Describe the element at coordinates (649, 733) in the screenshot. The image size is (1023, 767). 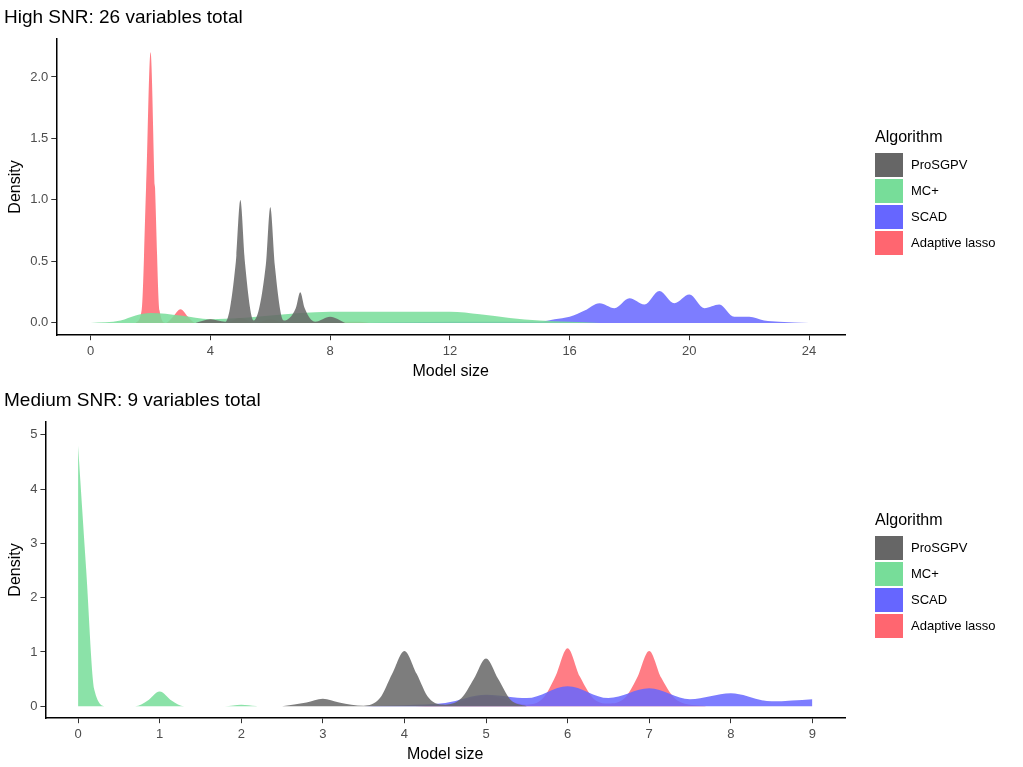
I see `x-tick-label: 7` at that location.